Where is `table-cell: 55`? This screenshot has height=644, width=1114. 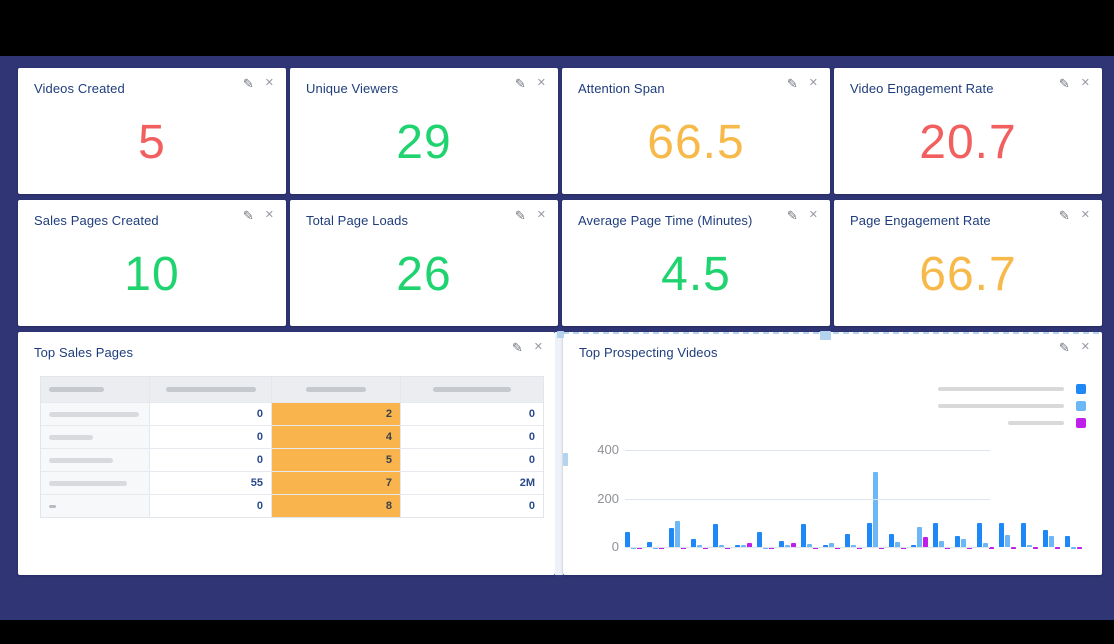 table-cell: 55 is located at coordinates (210, 483).